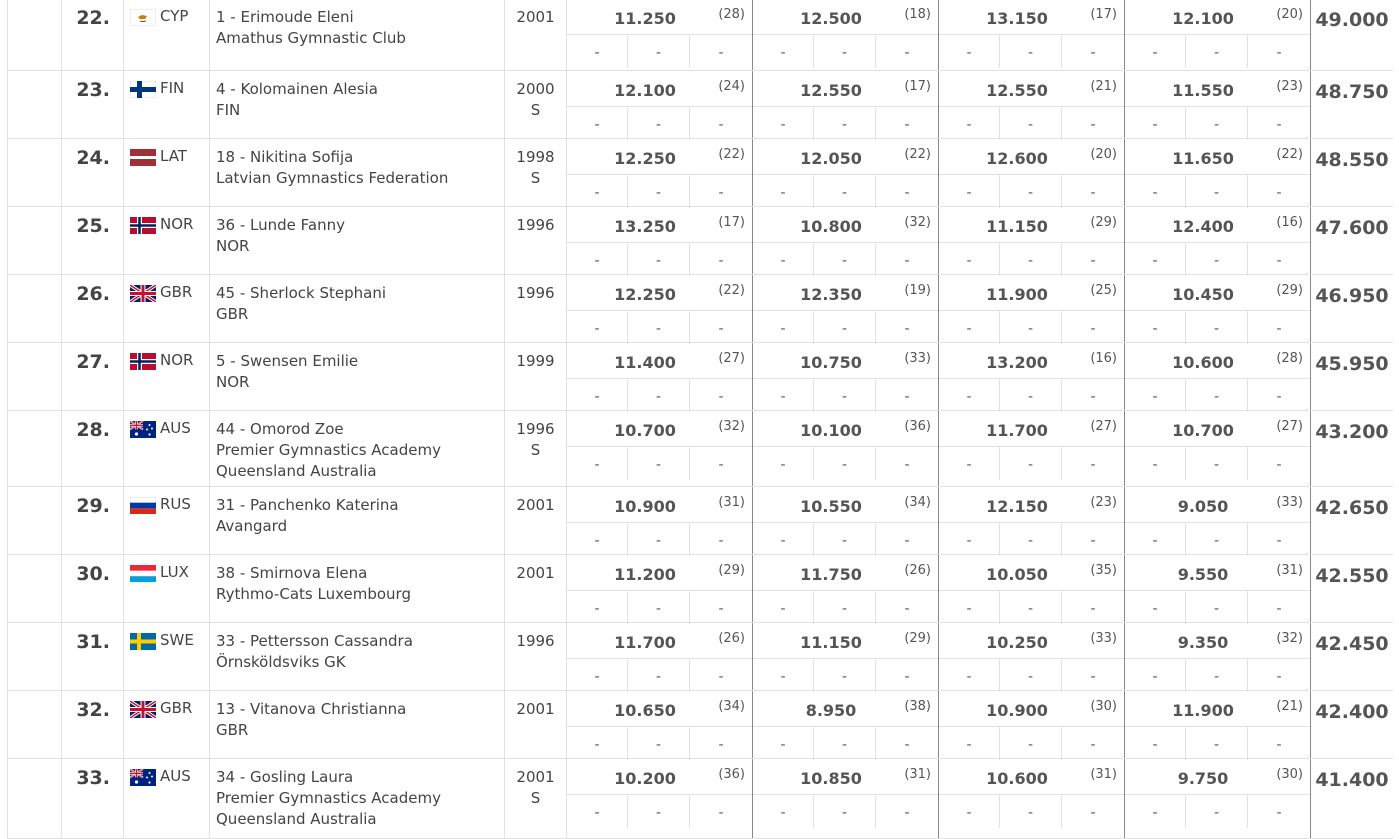 Image resolution: width=1399 pixels, height=839 pixels. I want to click on apparatus-score: 9.750, so click(1203, 778).